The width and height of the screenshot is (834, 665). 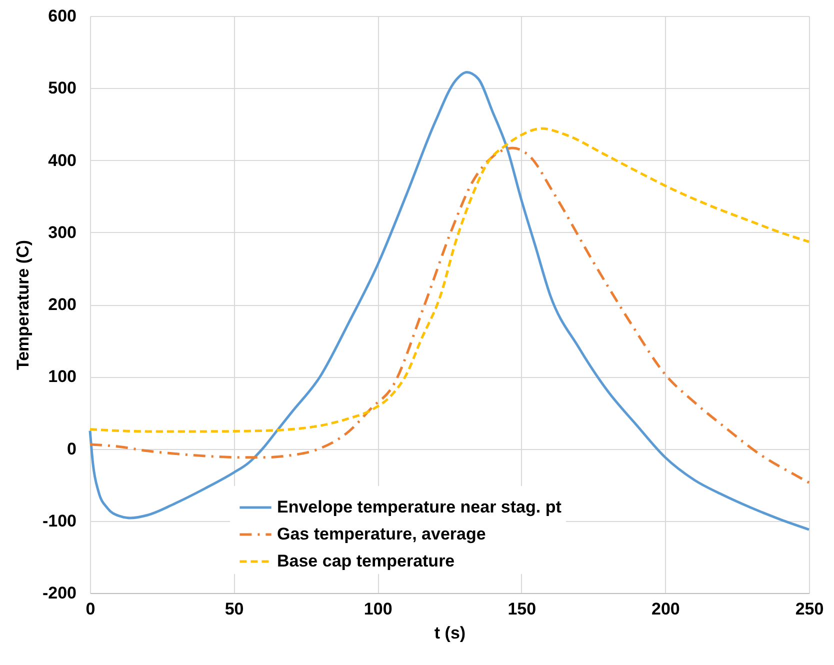 I want to click on x-tick-label: 50, so click(x=234, y=609).